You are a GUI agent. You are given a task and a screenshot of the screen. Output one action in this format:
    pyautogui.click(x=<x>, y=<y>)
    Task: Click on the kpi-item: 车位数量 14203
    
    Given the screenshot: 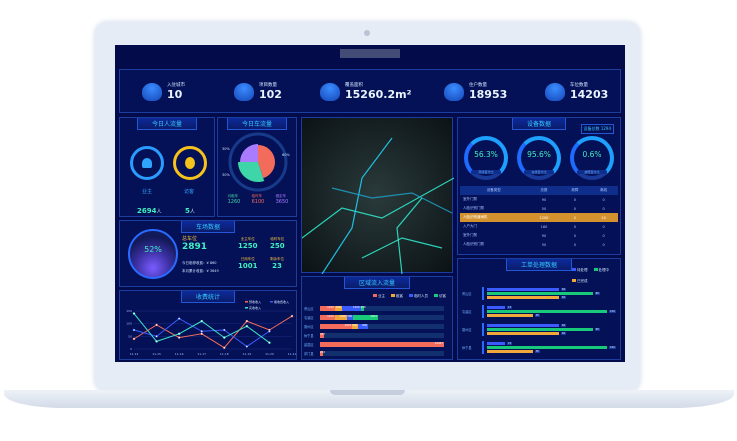 What is the action you would take?
    pyautogui.click(x=576, y=91)
    